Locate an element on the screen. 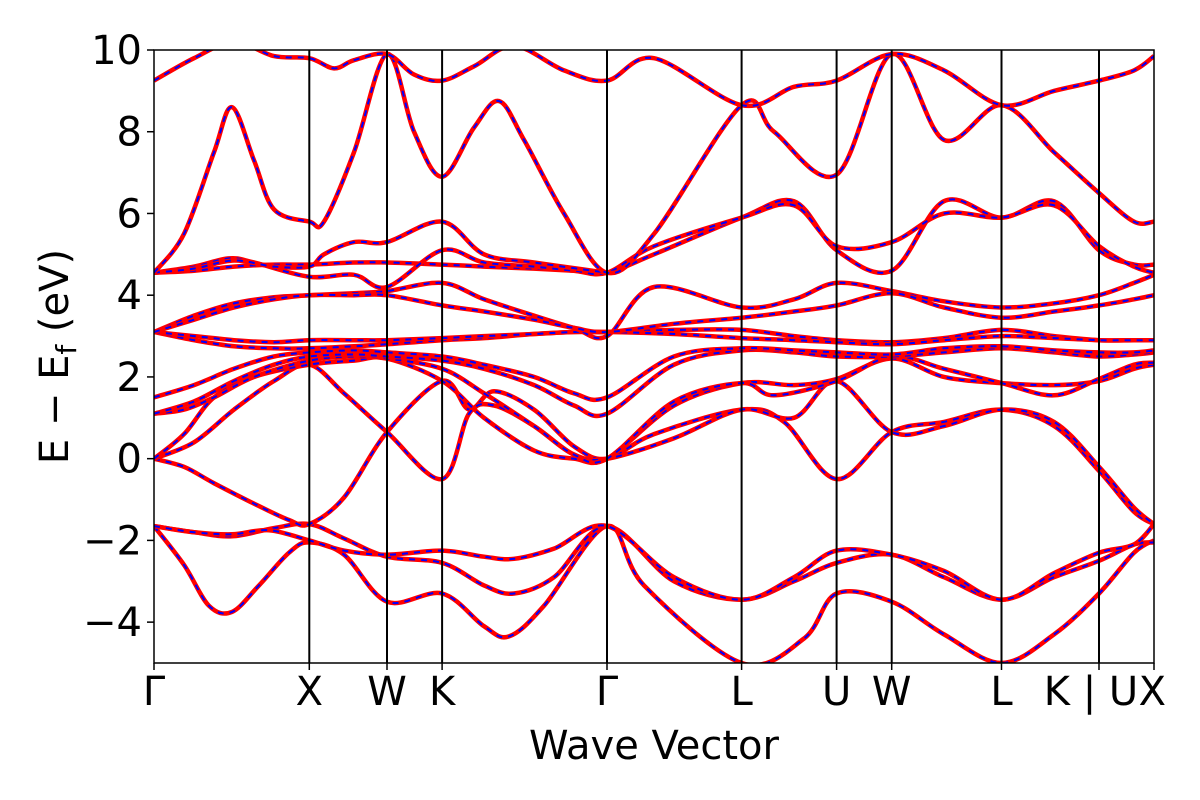 The height and width of the screenshot is (800, 1200). y-axis-label-unit: (eV) is located at coordinates (55, 297).